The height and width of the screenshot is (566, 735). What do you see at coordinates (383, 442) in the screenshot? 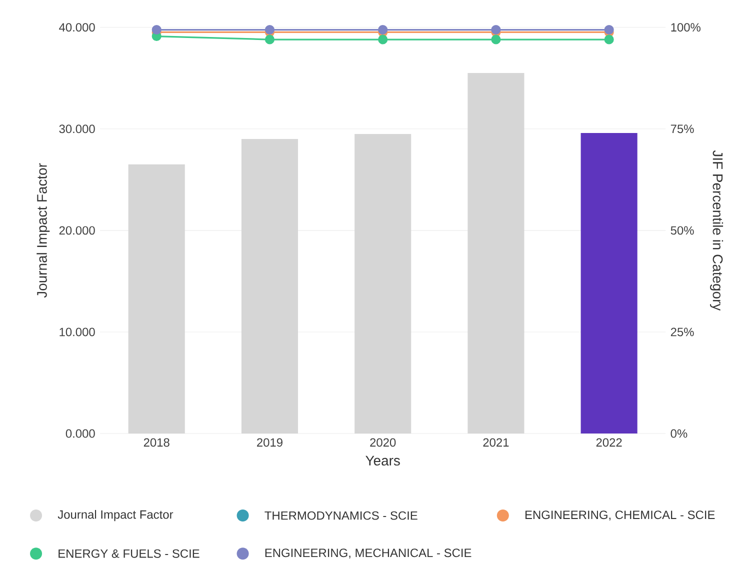
I see `x-tick-label: 2020` at bounding box center [383, 442].